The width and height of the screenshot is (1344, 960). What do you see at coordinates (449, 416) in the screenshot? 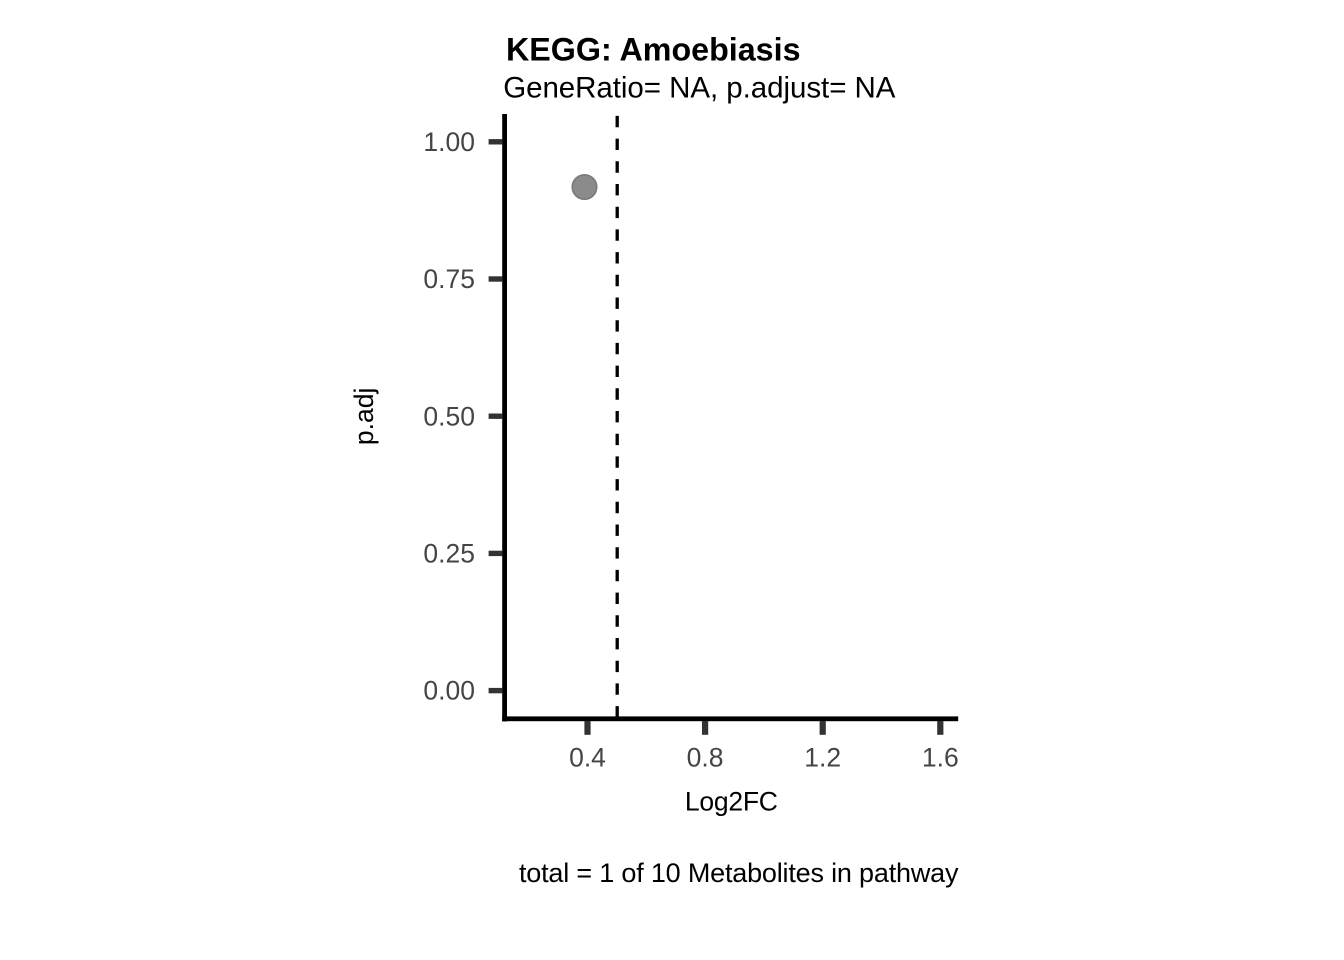
I see `svg-text: 0.50` at bounding box center [449, 416].